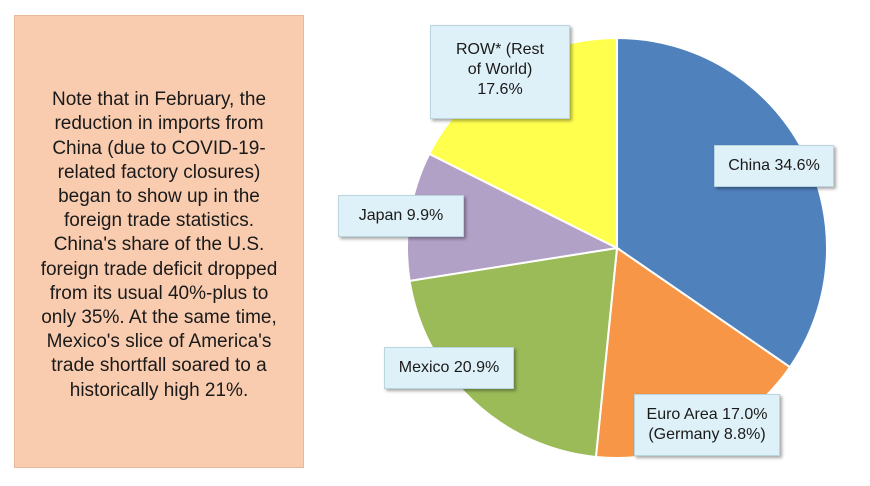  I want to click on label-mexico: Mexico 20.9%, so click(449, 368).